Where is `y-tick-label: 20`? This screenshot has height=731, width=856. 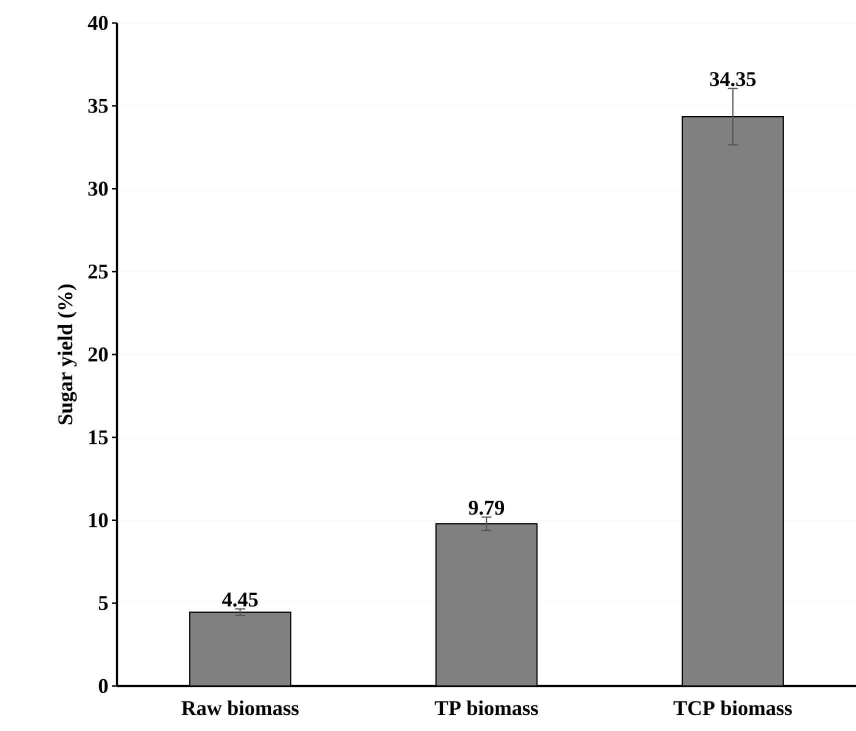 y-tick-label: 20 is located at coordinates (98, 354).